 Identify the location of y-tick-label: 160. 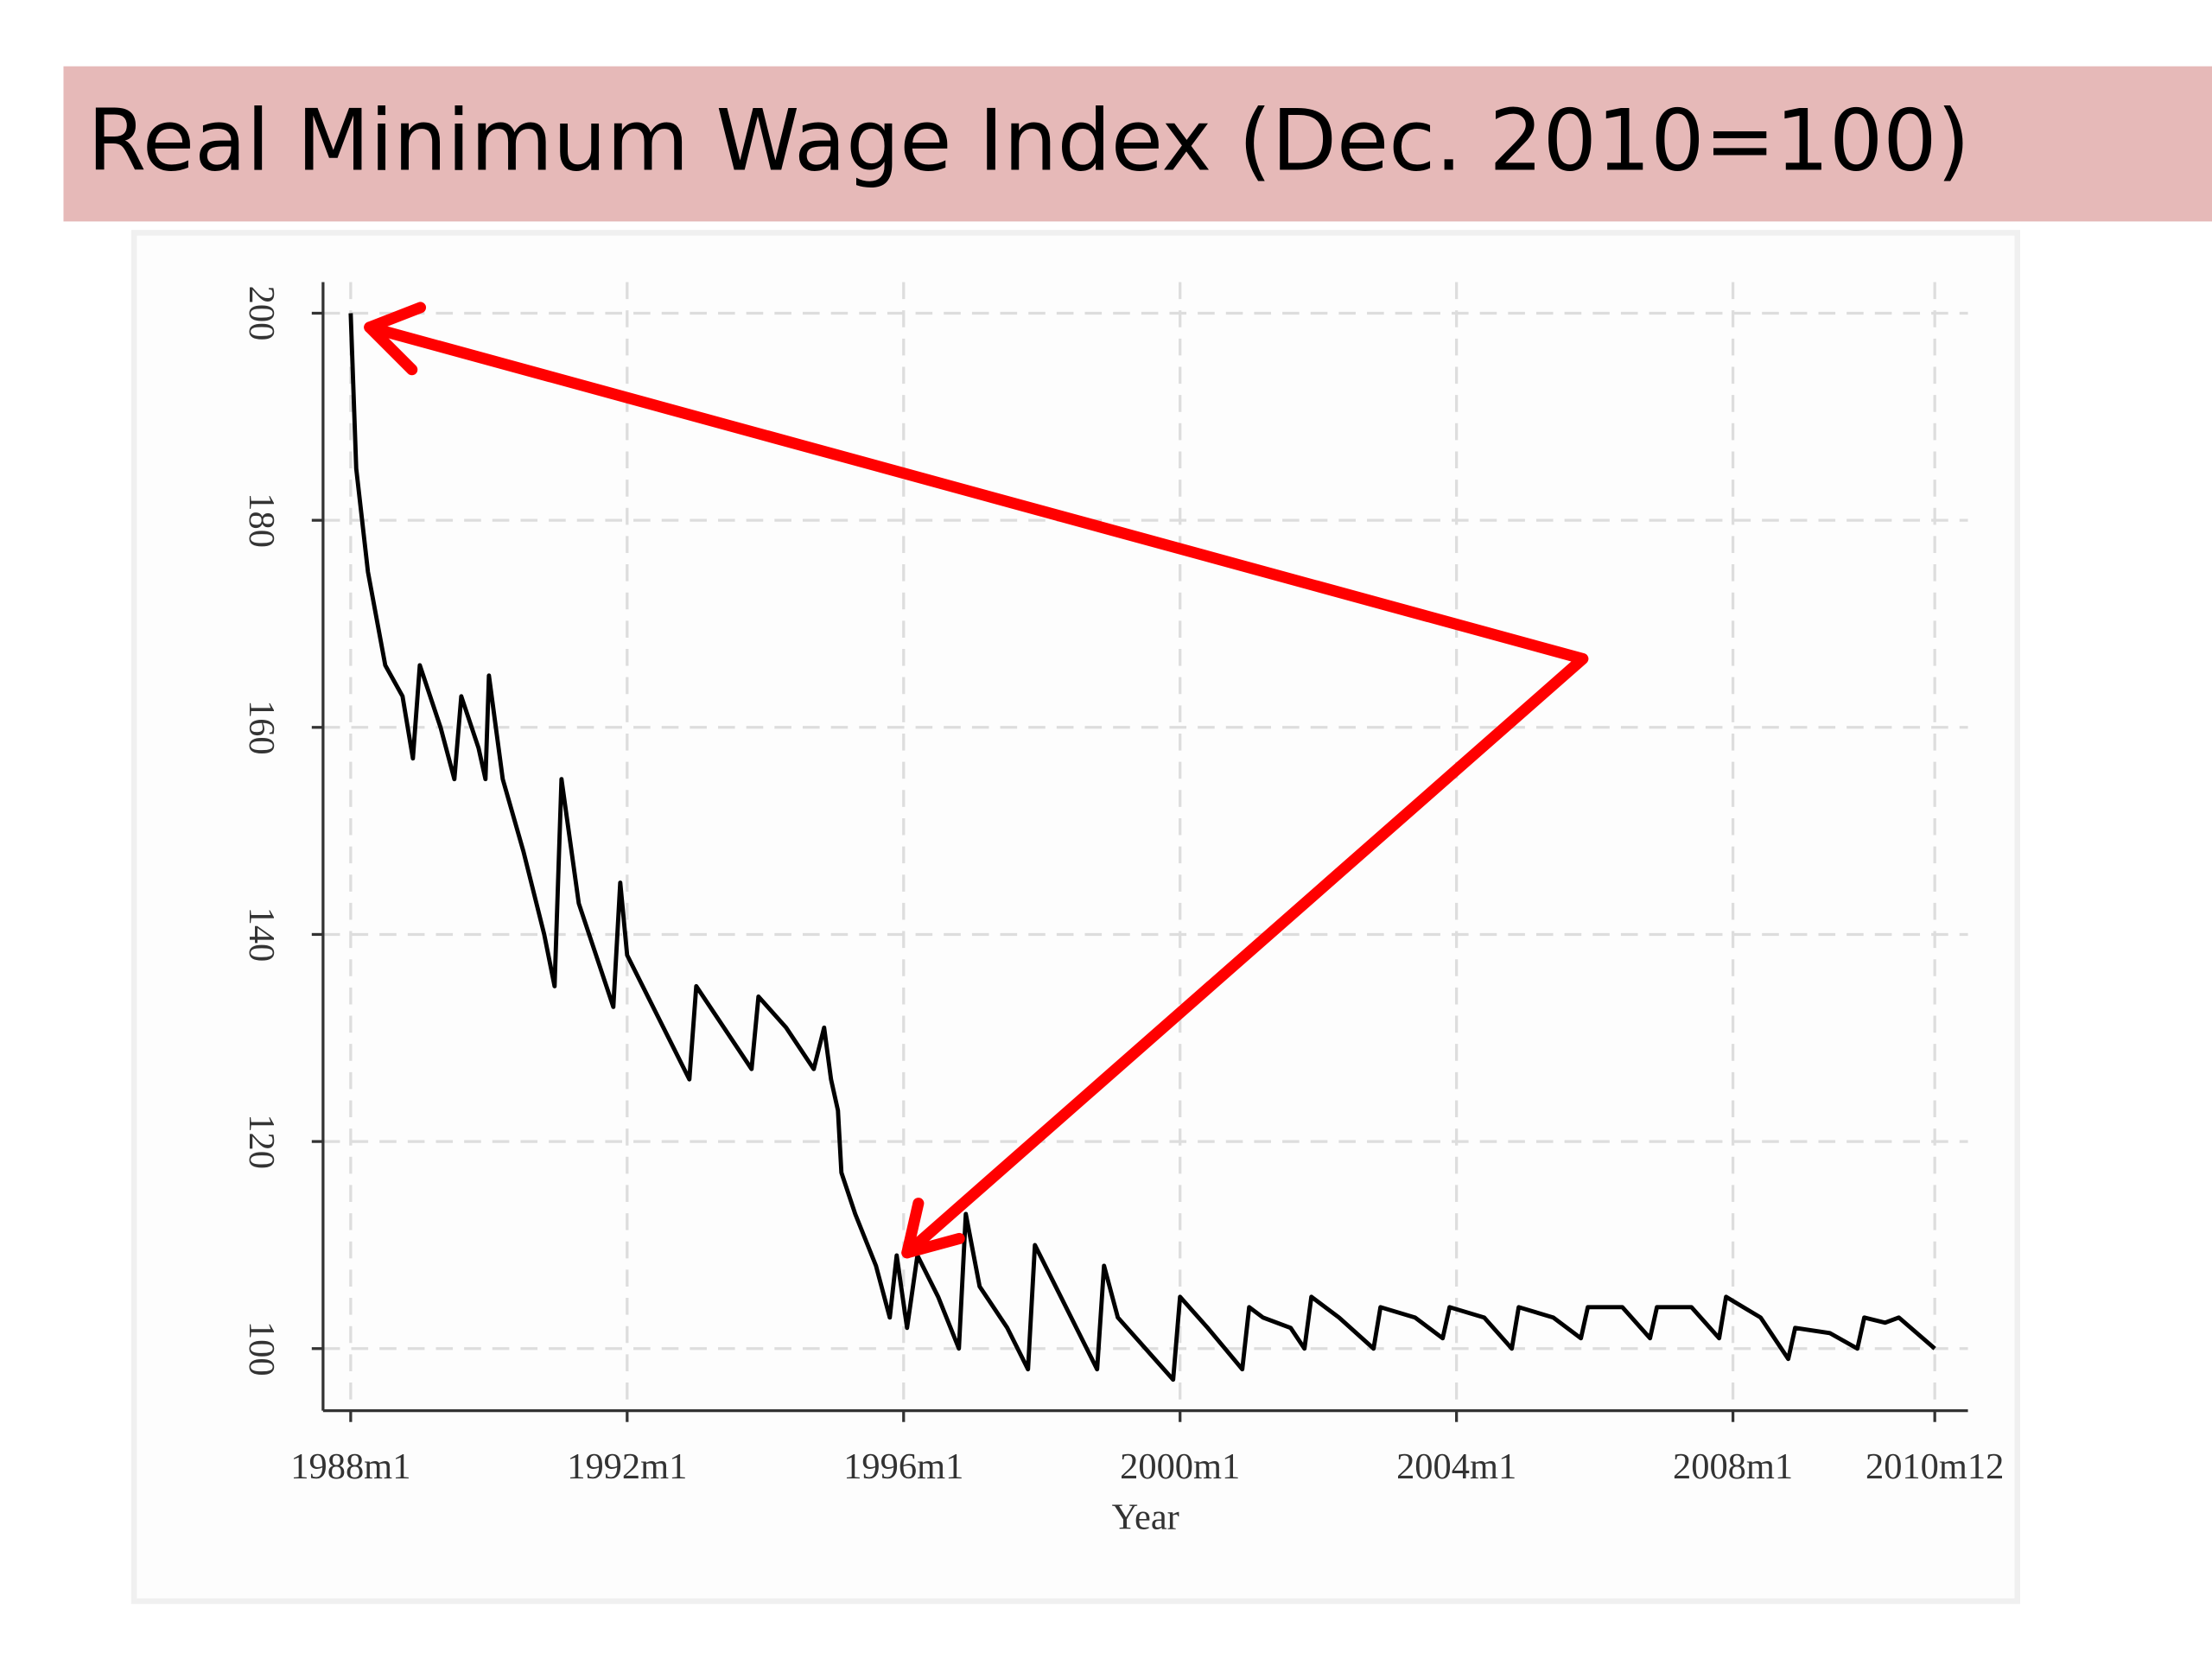
(261, 727).